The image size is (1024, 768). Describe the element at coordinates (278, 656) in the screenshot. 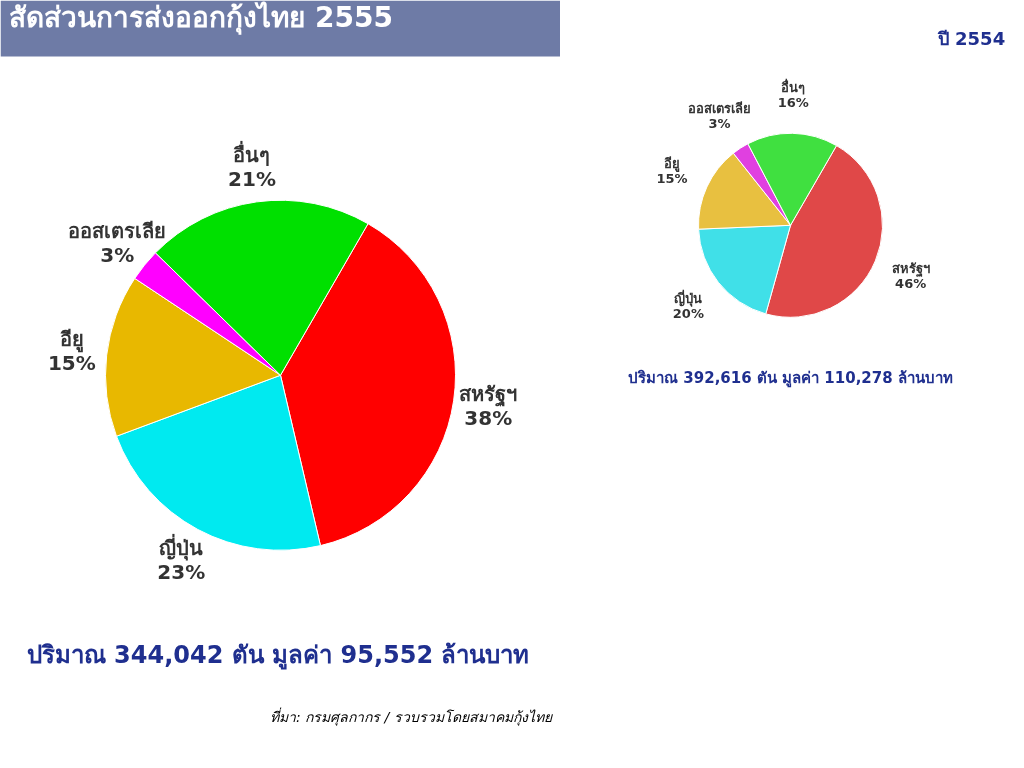

I see `text: ปริมาณ 344,042 ตัน มูลค่า 95,552 ล้านบาท` at that location.